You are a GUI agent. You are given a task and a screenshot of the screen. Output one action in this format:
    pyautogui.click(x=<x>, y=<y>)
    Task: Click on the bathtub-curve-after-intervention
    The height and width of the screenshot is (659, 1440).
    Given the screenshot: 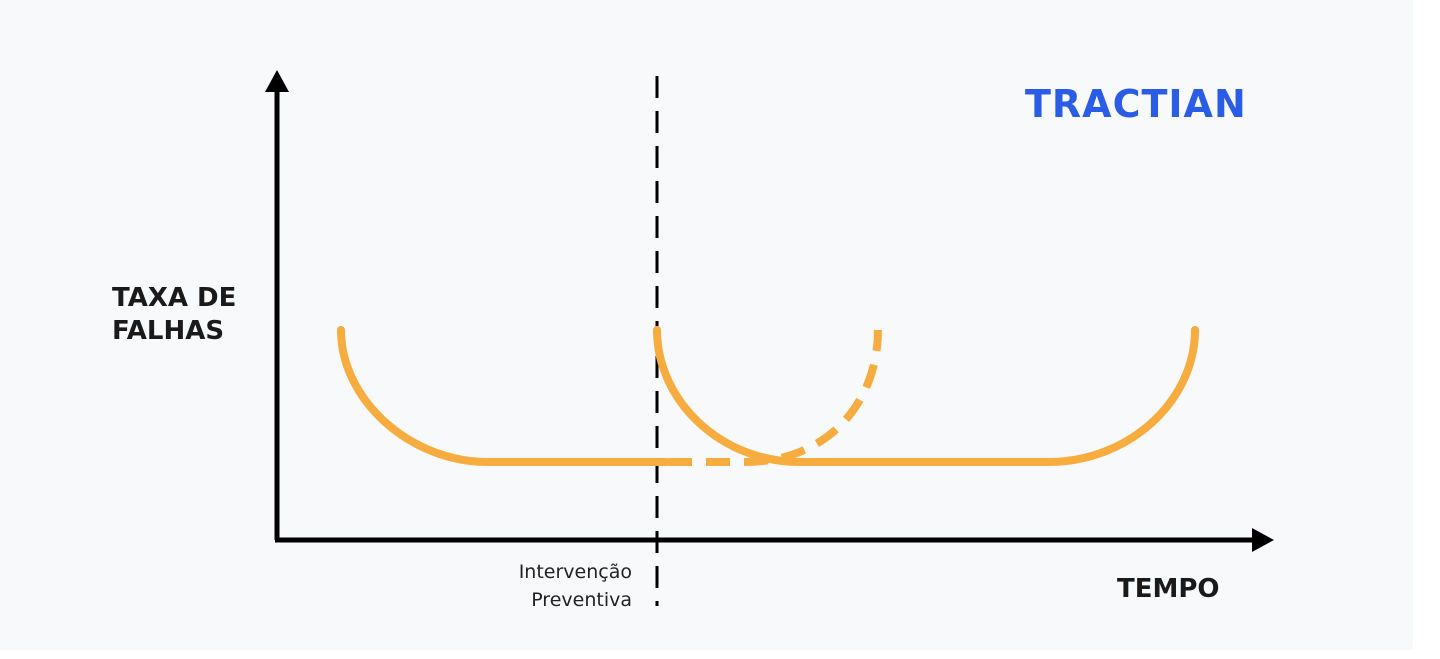 What is the action you would take?
    pyautogui.click(x=926, y=396)
    